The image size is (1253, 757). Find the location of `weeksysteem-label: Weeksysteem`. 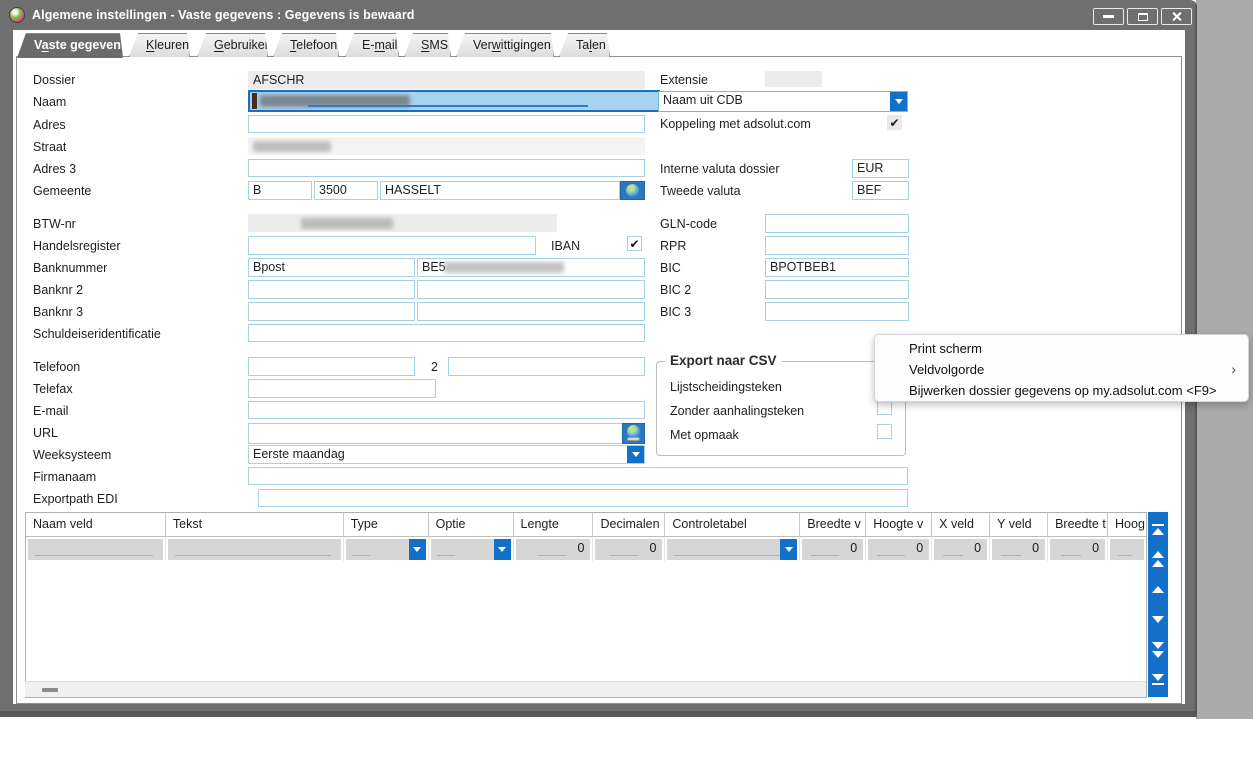

weeksysteem-label: Weeksysteem is located at coordinates (72, 455).